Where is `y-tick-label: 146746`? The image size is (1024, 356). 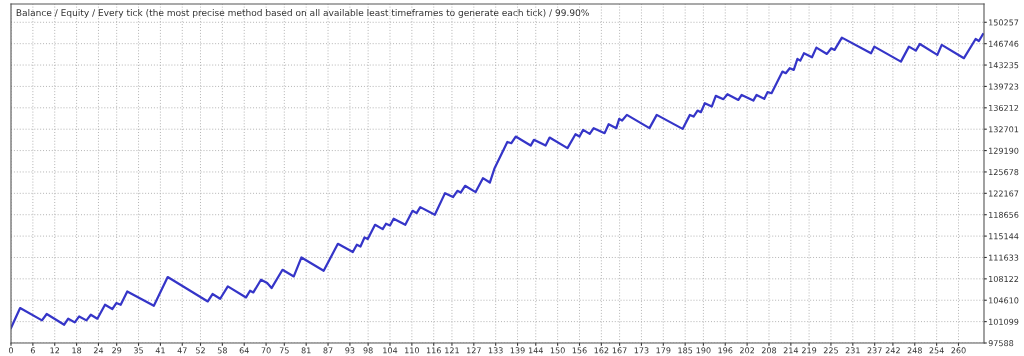
y-tick-label: 146746 is located at coordinates (1004, 43).